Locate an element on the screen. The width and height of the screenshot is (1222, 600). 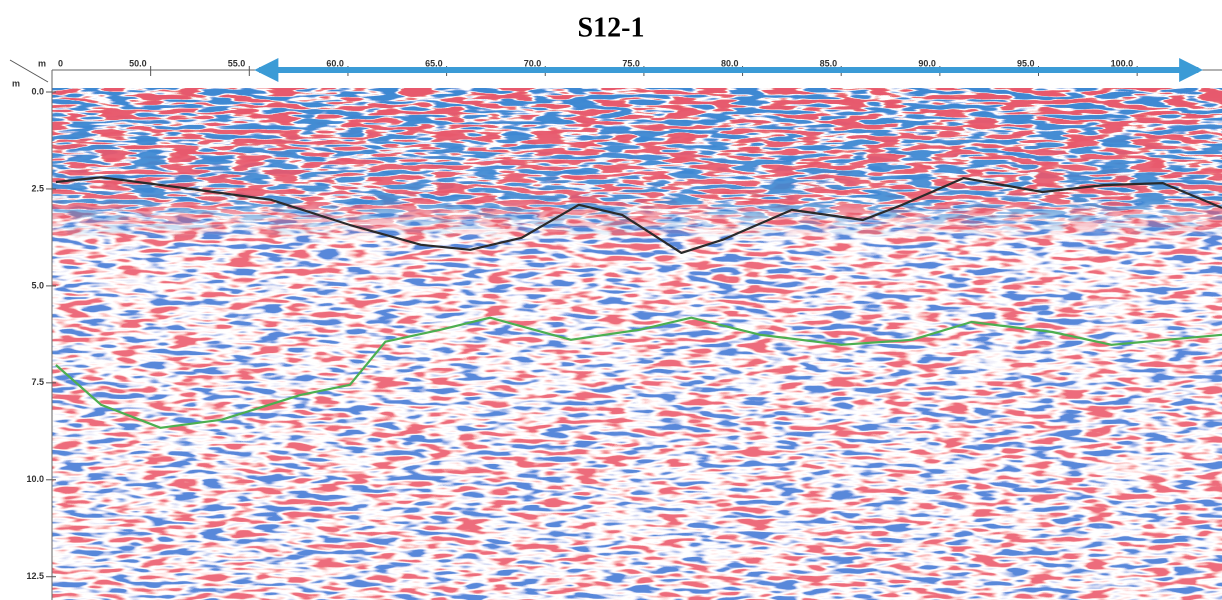
x-start-label: 0 is located at coordinates (60, 63).